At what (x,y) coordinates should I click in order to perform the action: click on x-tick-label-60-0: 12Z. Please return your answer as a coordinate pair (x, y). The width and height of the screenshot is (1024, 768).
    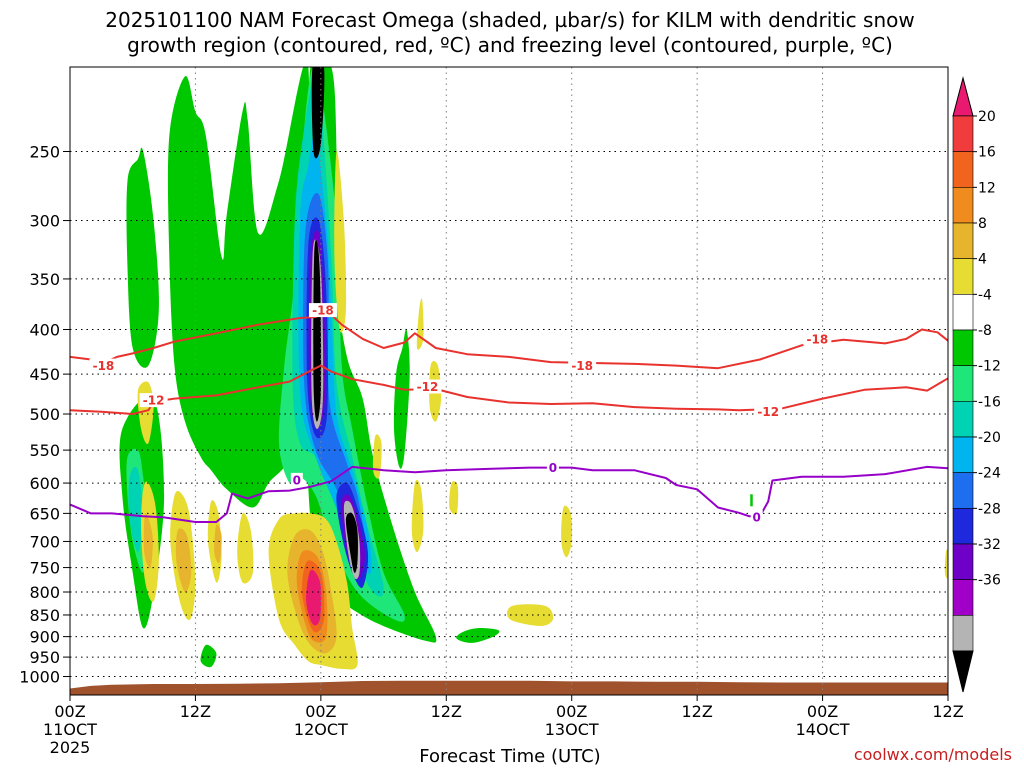
    Looking at the image, I should click on (696, 711).